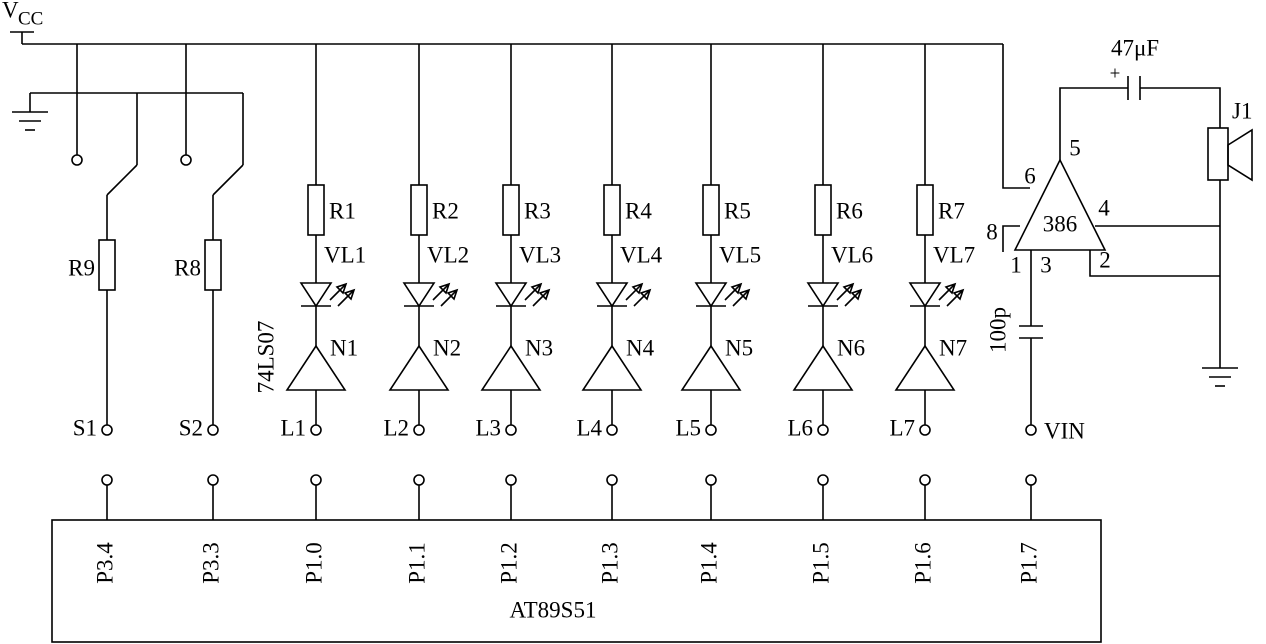 The width and height of the screenshot is (1266, 644). What do you see at coordinates (1016, 264) in the screenshot?
I see `label: 1` at bounding box center [1016, 264].